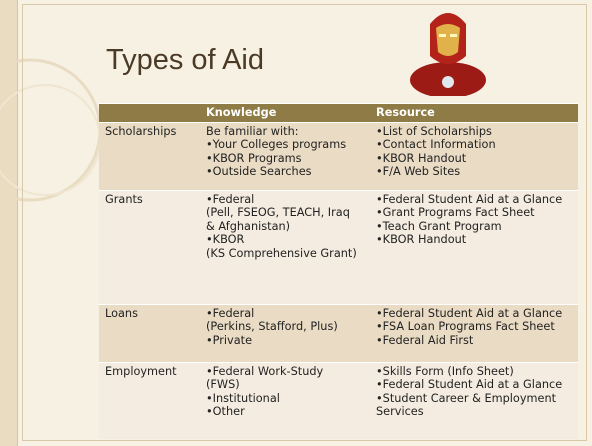 The image size is (592, 446). What do you see at coordinates (149, 400) in the screenshot?
I see `table-cell: Employment` at bounding box center [149, 400].